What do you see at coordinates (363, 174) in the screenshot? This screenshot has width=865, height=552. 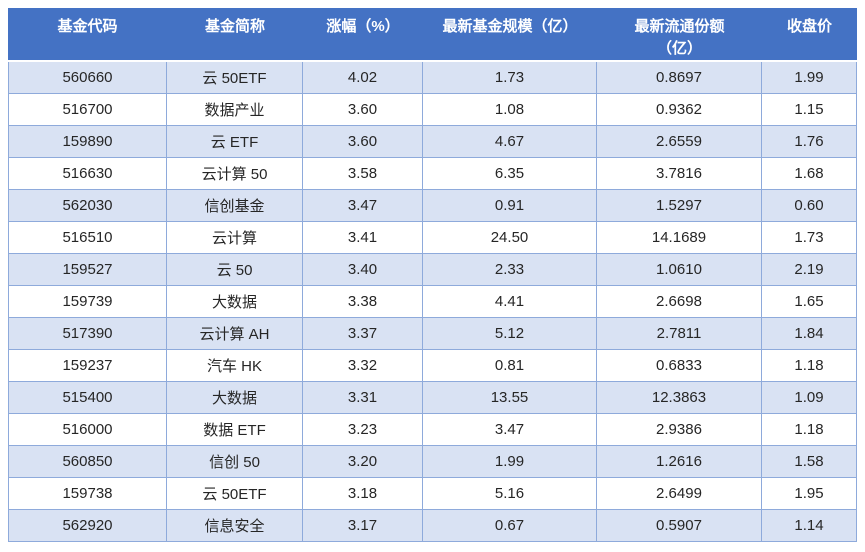 I see `cell-change-pct: 3.58` at bounding box center [363, 174].